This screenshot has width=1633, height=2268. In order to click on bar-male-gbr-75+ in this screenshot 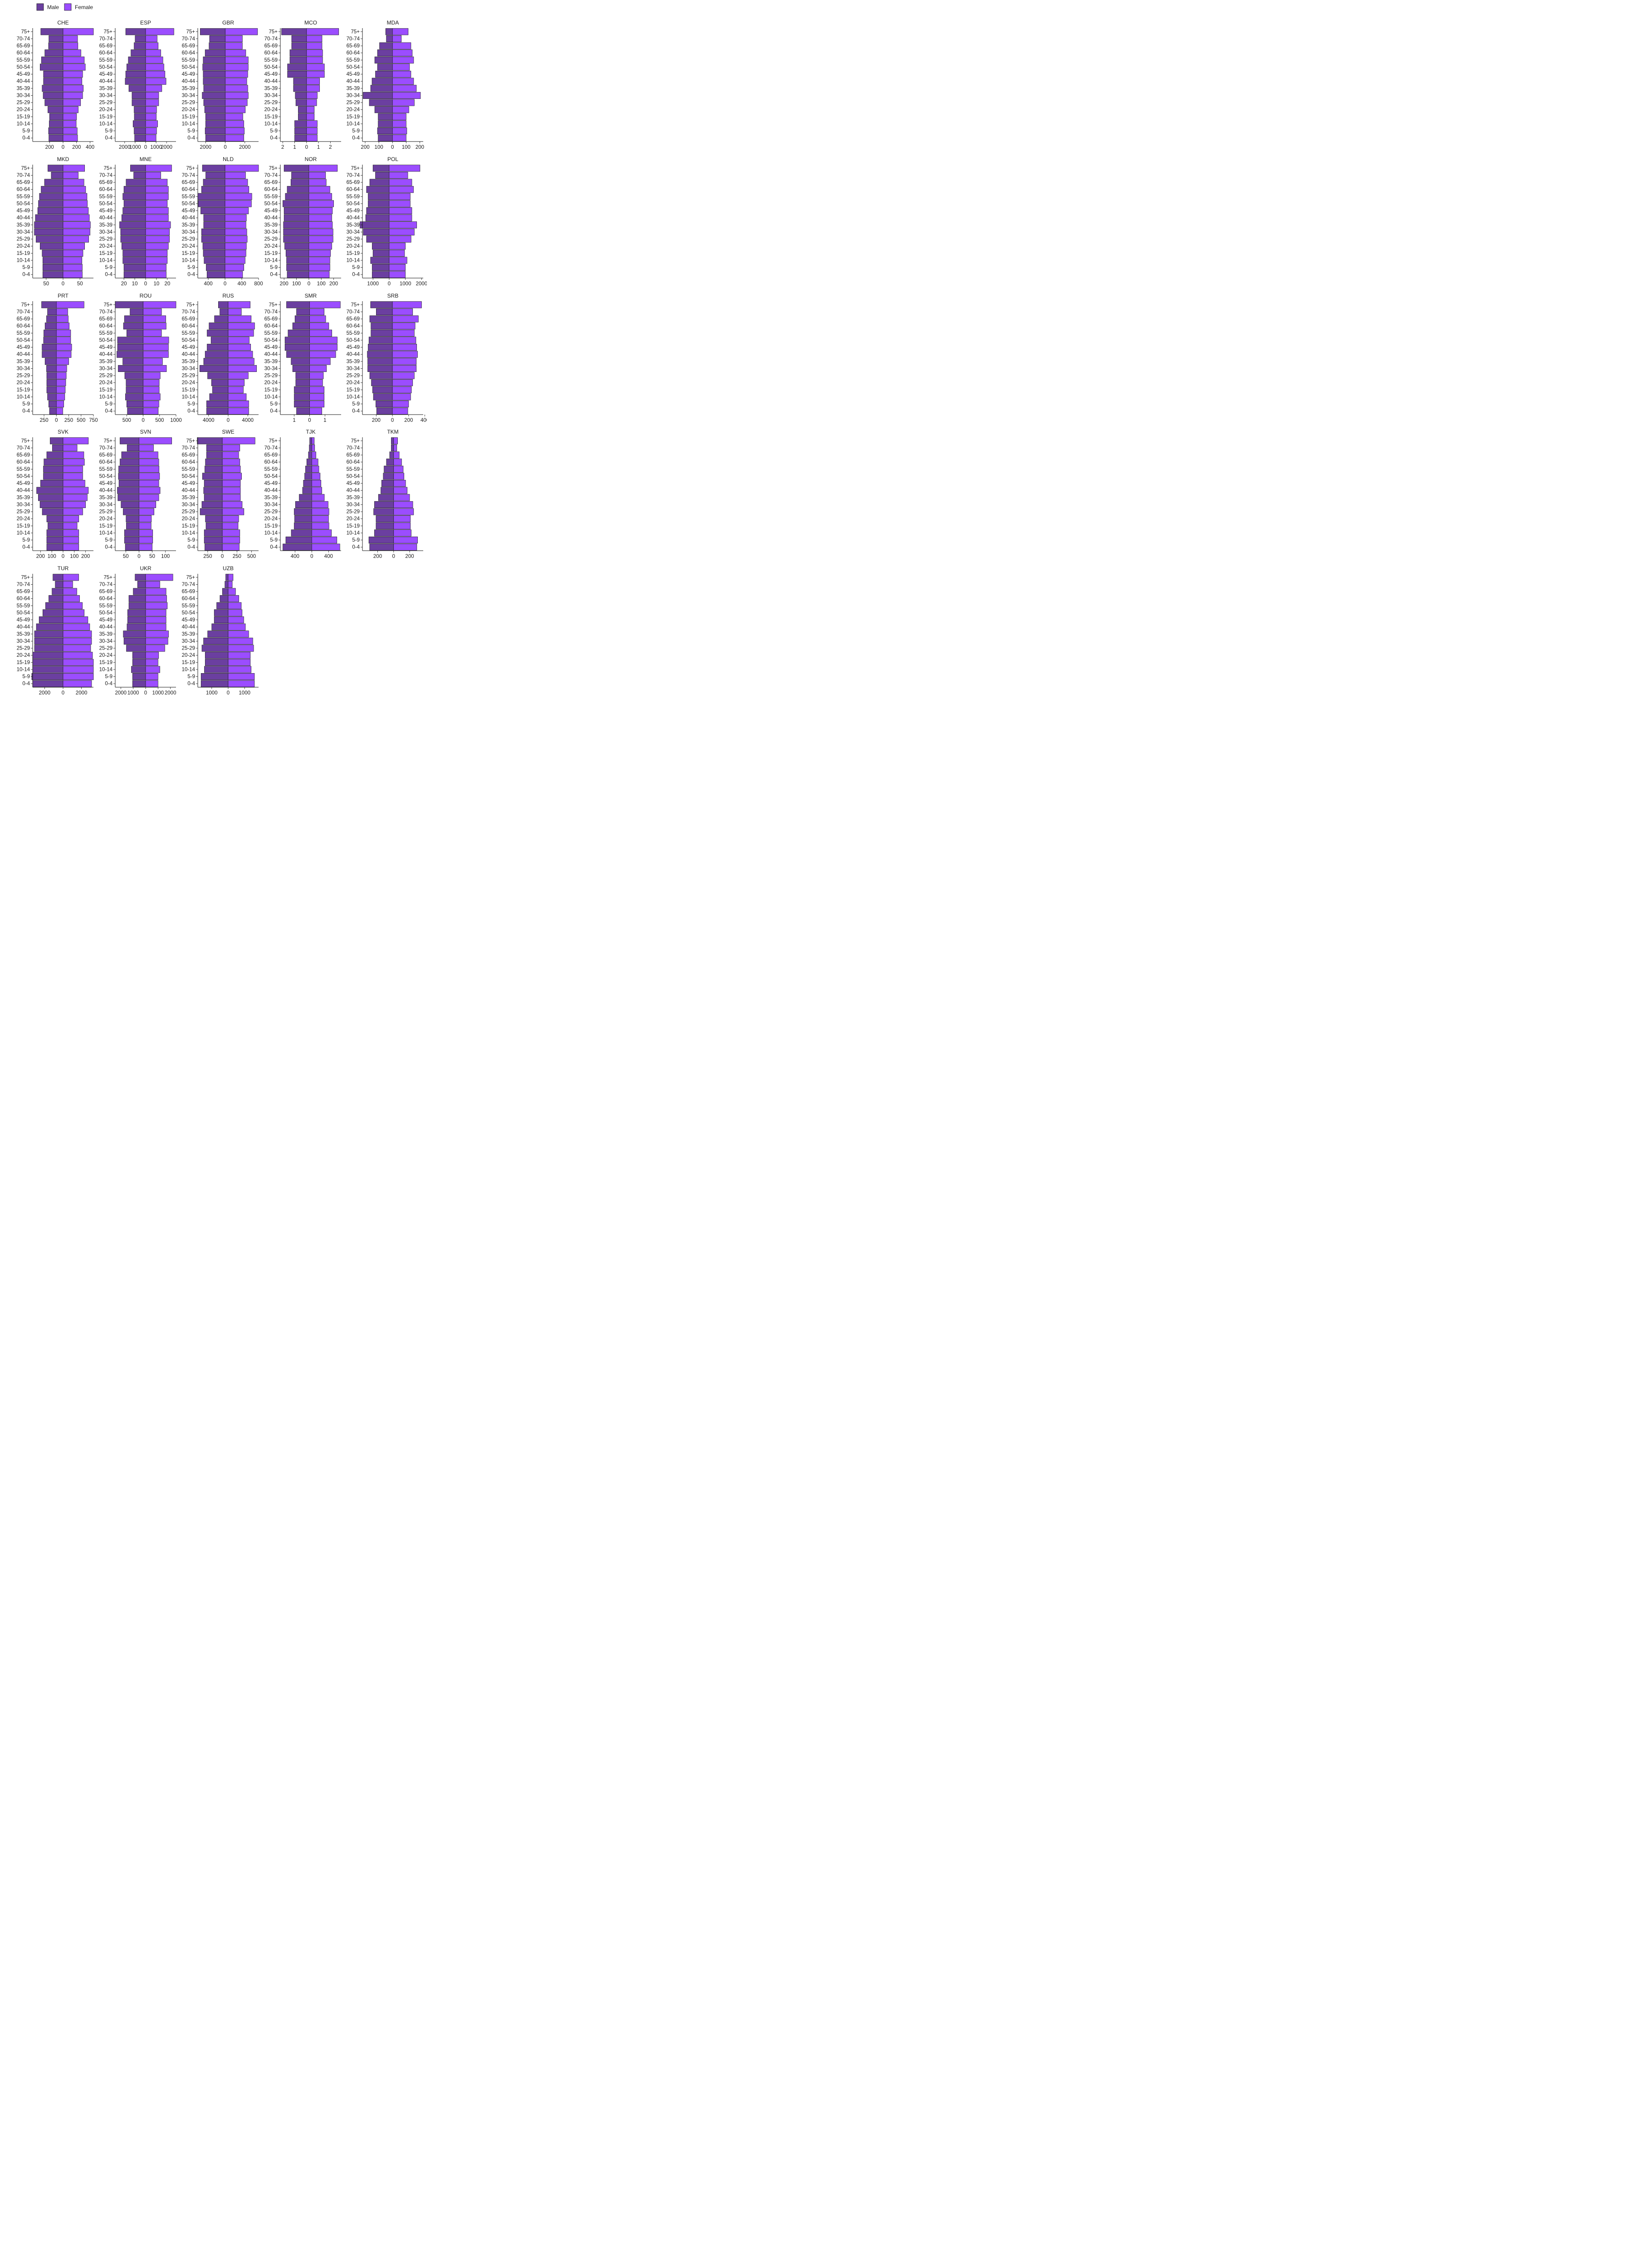, I will do `click(212, 32)`.